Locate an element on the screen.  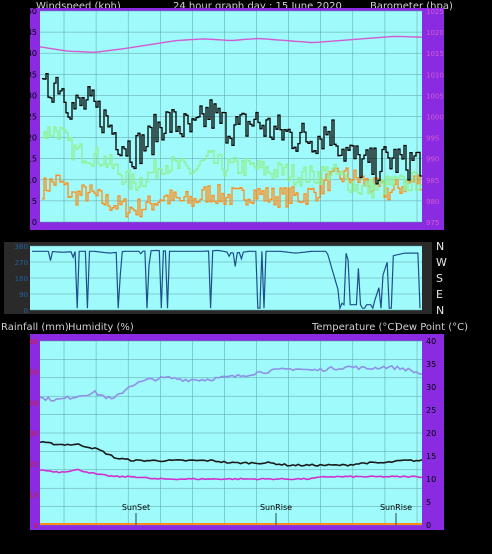
temperature-series is located at coordinates (231, 453).